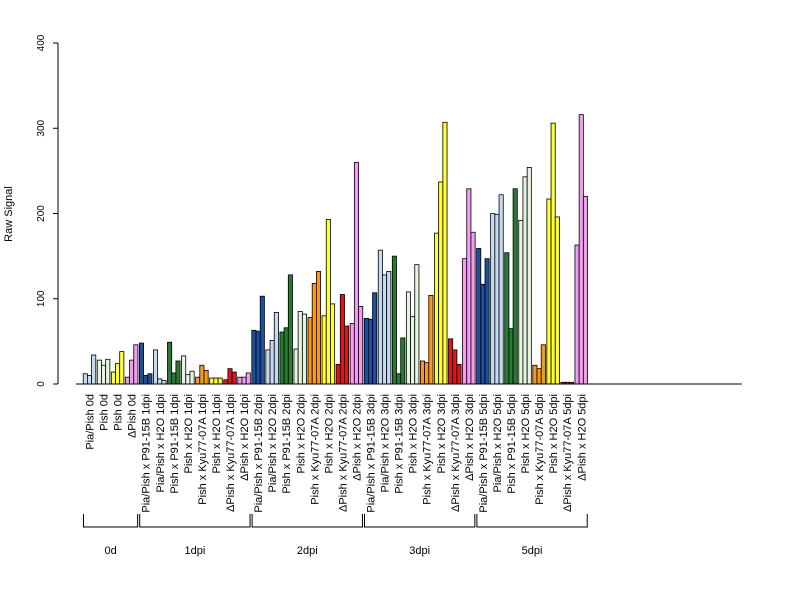  What do you see at coordinates (203, 449) in the screenshot?
I see `category-label: Pish x Kyu77-07A 1dpi` at bounding box center [203, 449].